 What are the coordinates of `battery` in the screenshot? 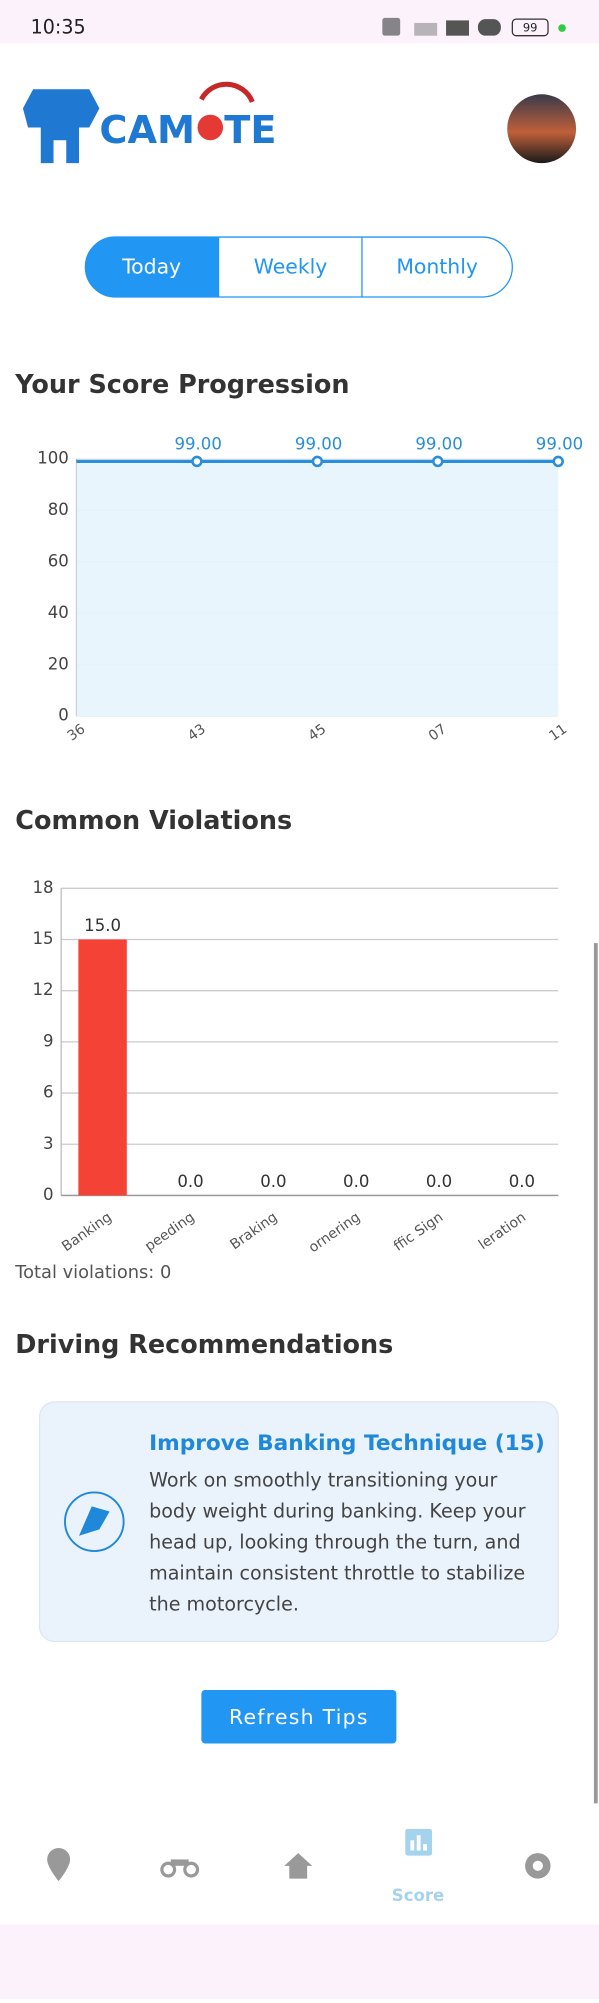 It's located at (530, 27).